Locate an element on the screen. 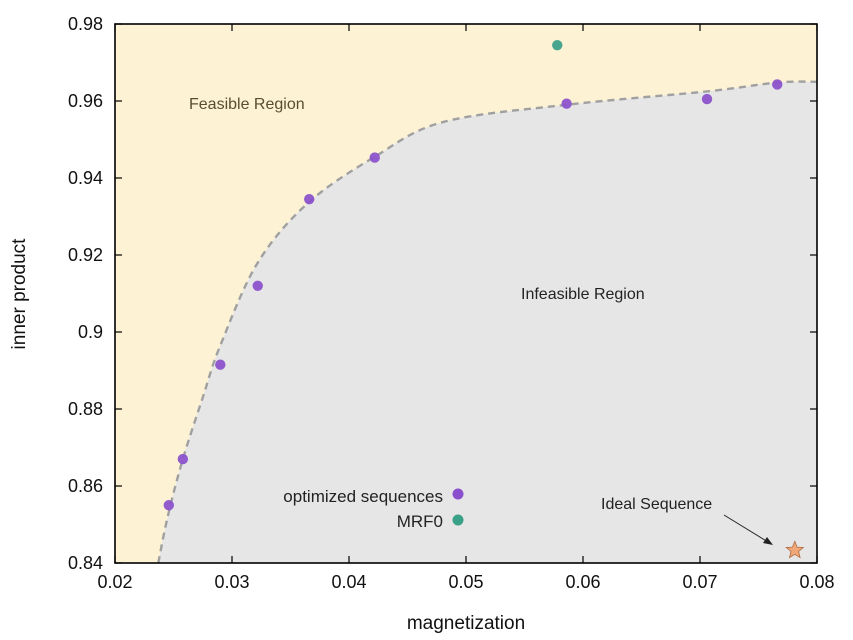 The width and height of the screenshot is (853, 640). ideal-sequence-label: Ideal Sequence is located at coordinates (656, 504).